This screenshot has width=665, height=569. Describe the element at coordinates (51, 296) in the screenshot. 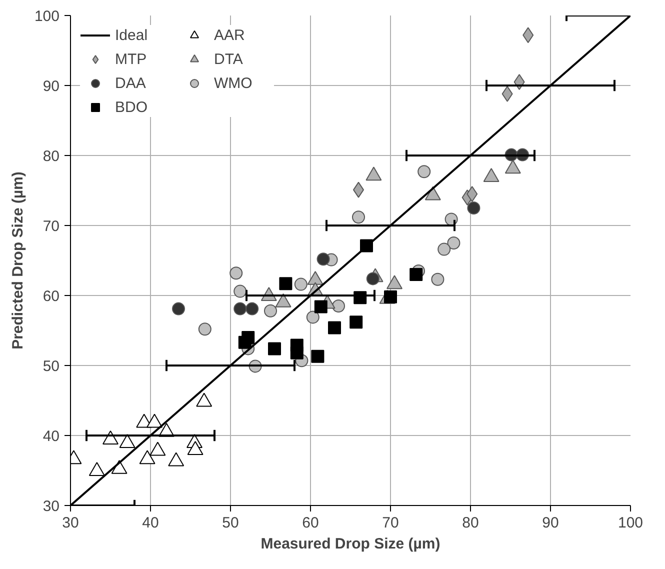

I see `y-tick-label: 60` at that location.